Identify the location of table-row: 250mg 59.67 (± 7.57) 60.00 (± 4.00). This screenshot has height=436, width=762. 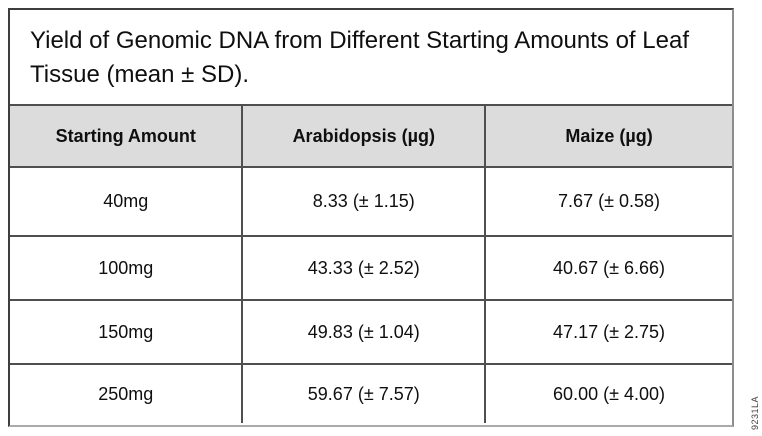
(371, 393).